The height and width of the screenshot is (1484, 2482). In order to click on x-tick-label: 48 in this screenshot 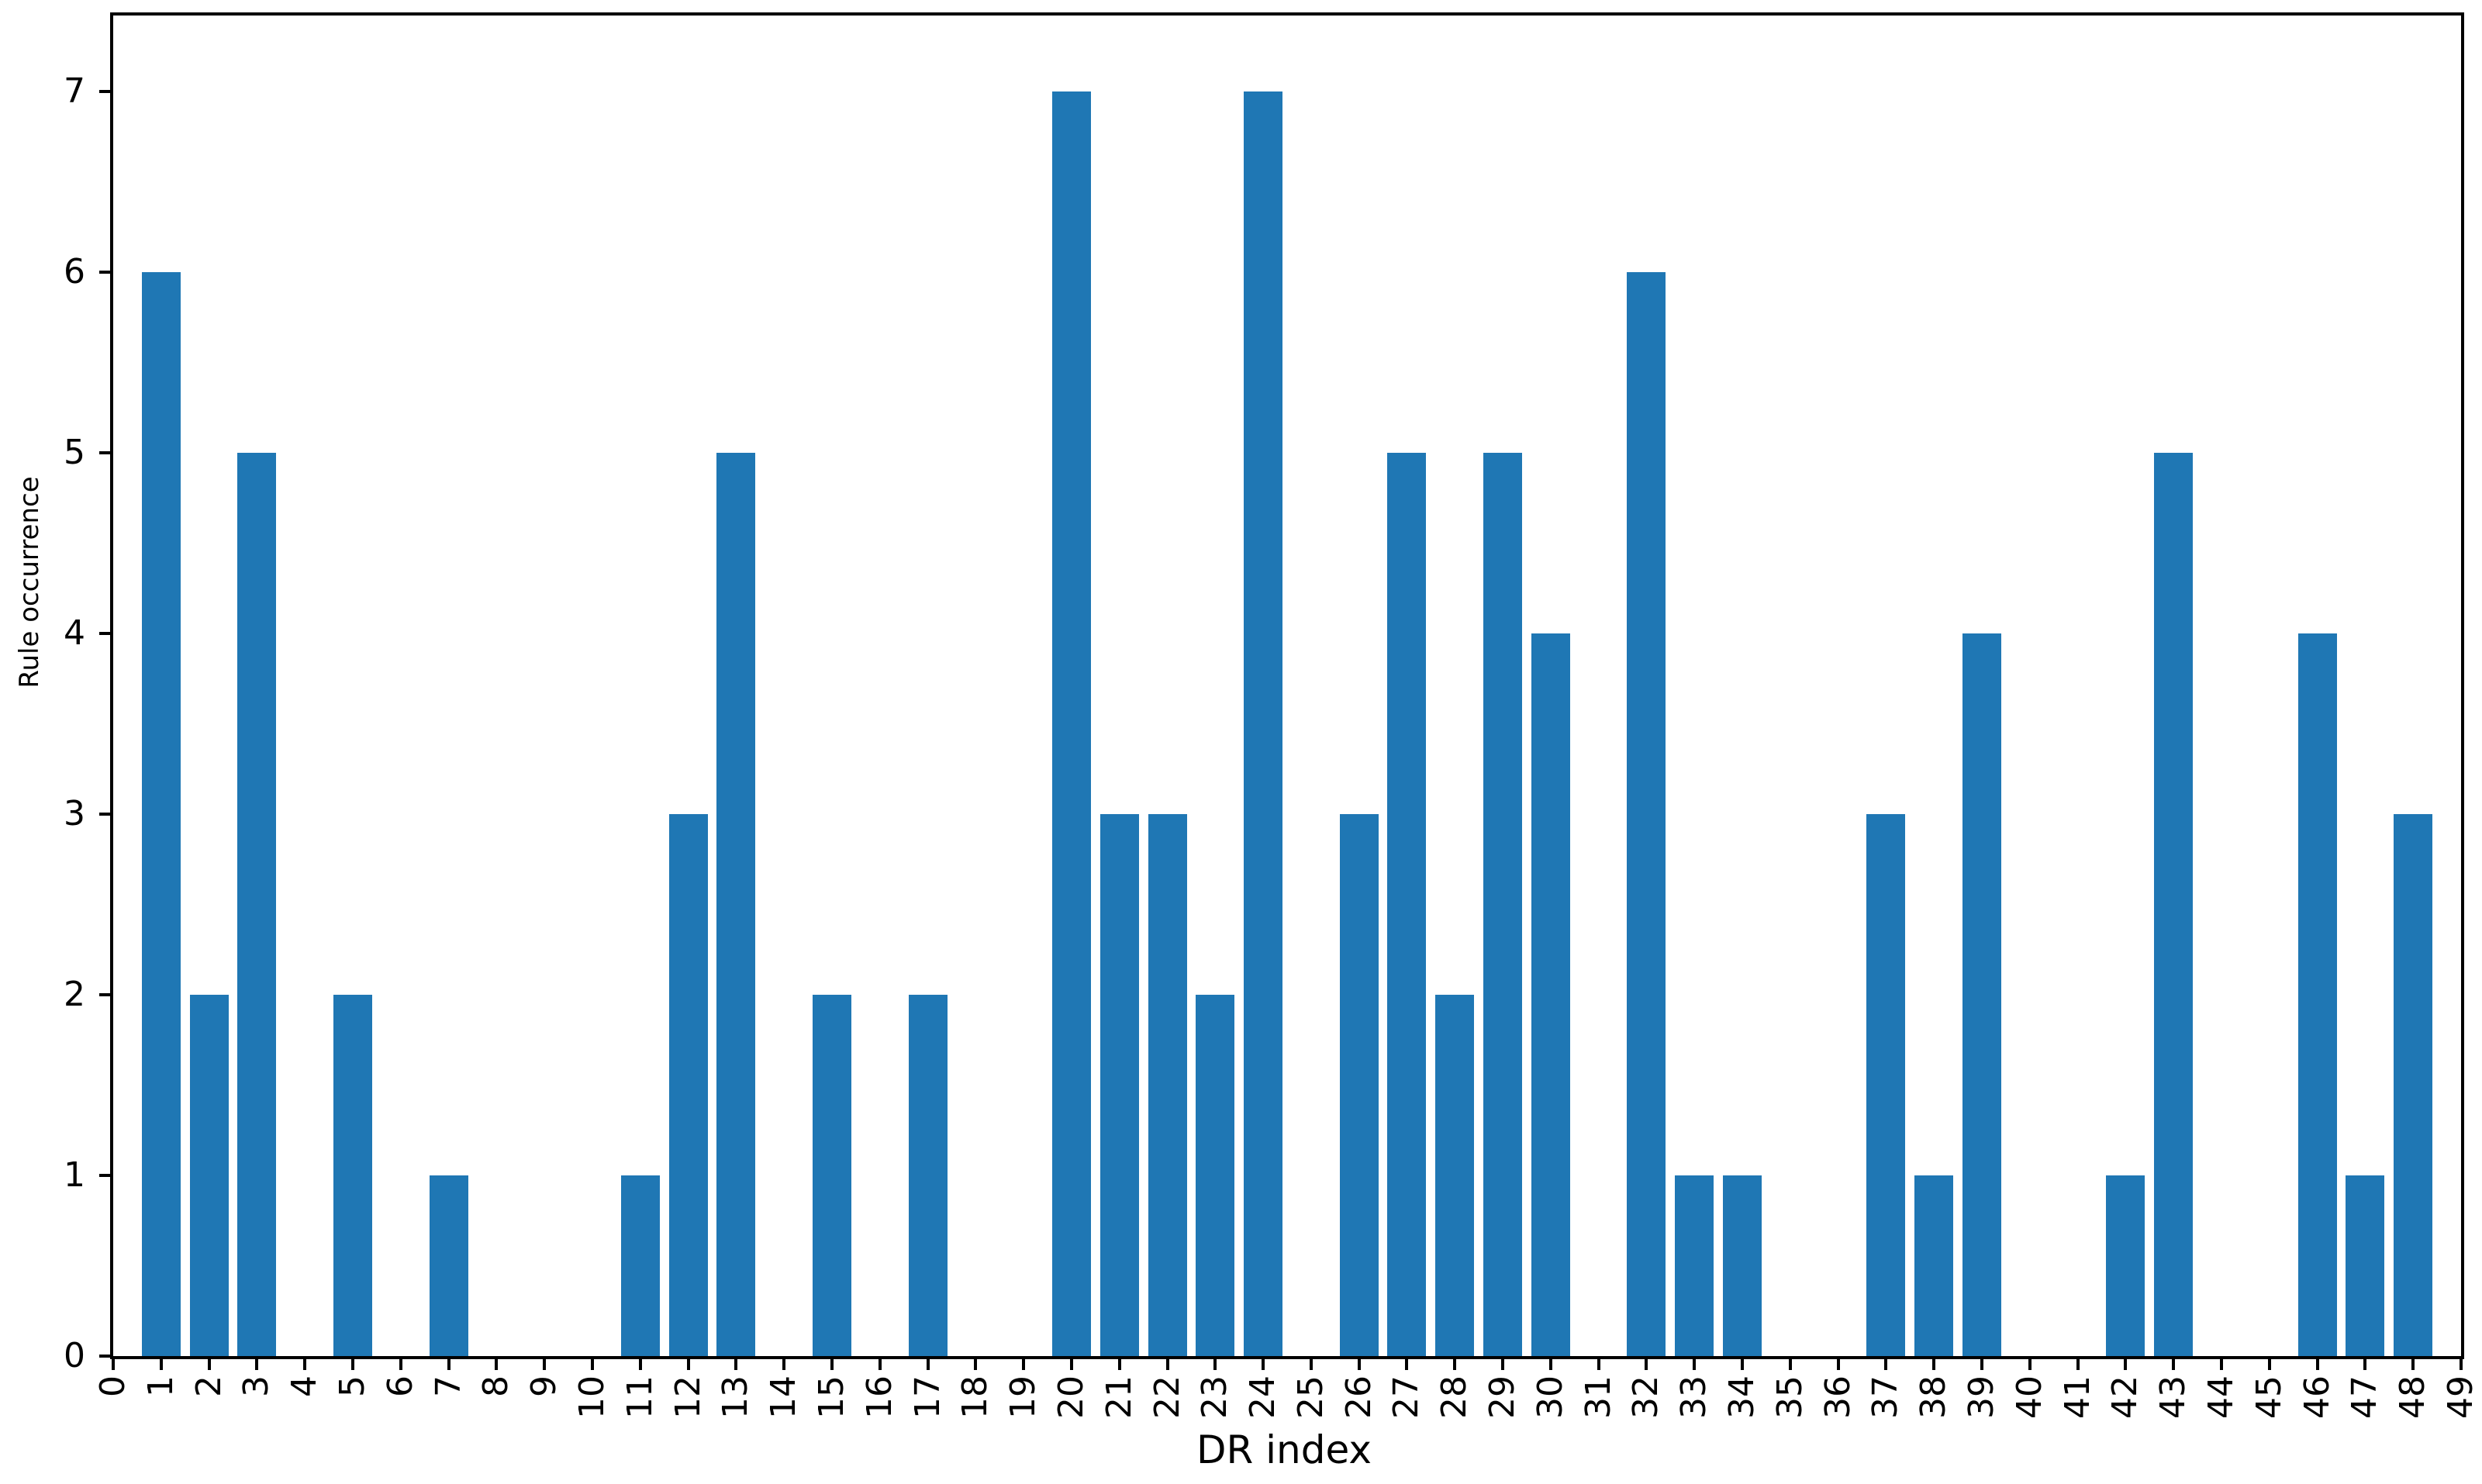, I will do `click(2413, 1397)`.